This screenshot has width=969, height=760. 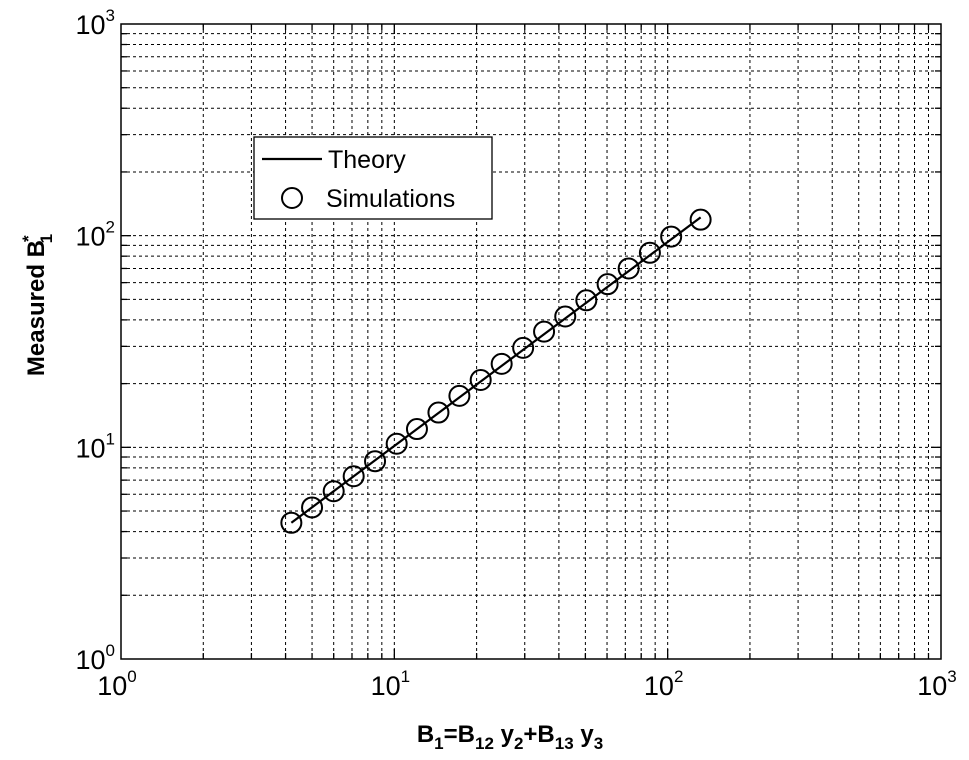 I want to click on y-tick-label: 10³, so click(x=95, y=23).